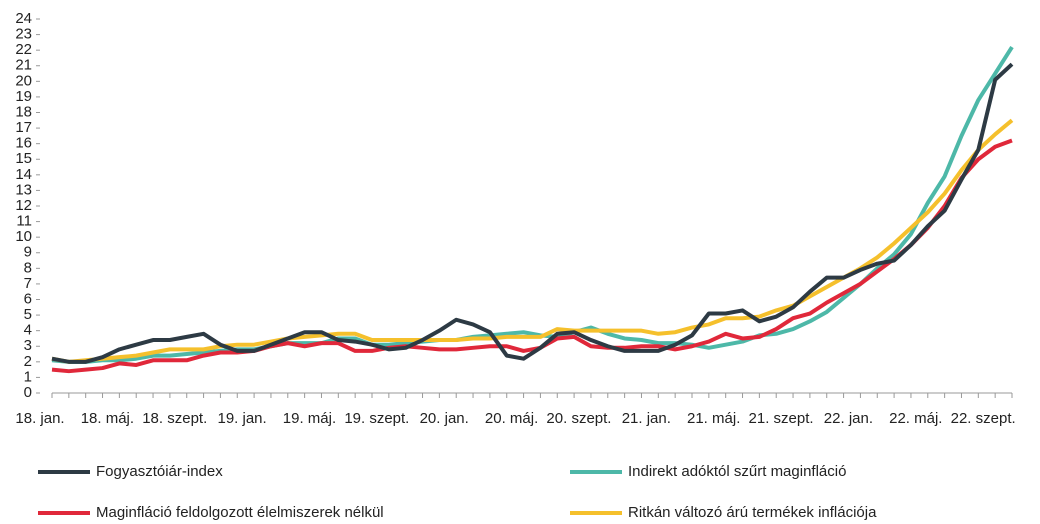 Image resolution: width=1040 pixels, height=524 pixels. What do you see at coordinates (915, 418) in the screenshot?
I see `x-tick-label: 22. máj.` at bounding box center [915, 418].